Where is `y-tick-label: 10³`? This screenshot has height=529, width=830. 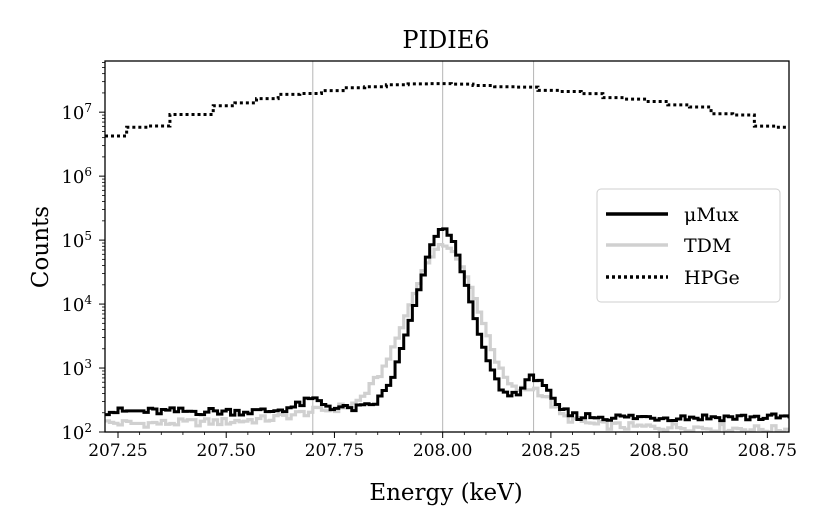 y-tick-label: 10³ is located at coordinates (76, 368).